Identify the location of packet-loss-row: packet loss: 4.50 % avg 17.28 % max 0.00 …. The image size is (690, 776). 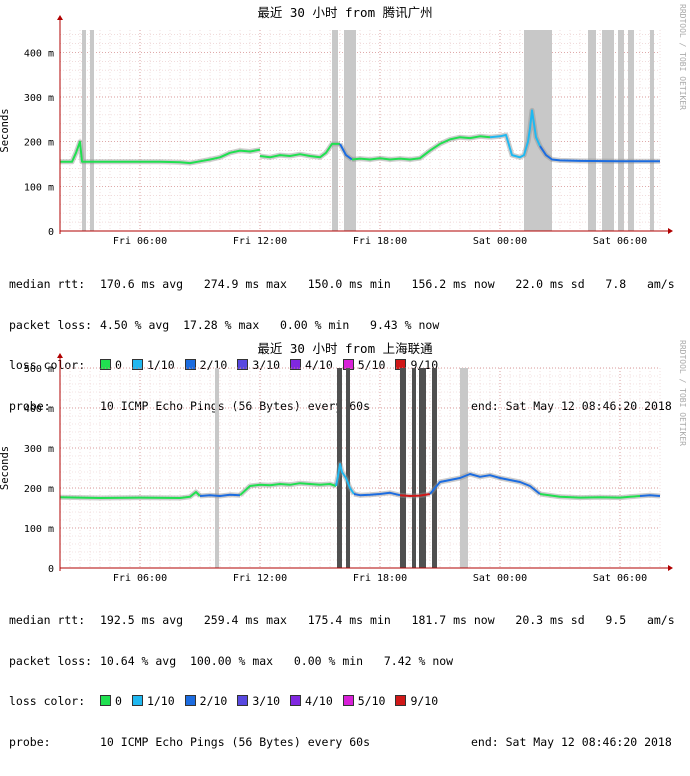
(224, 324).